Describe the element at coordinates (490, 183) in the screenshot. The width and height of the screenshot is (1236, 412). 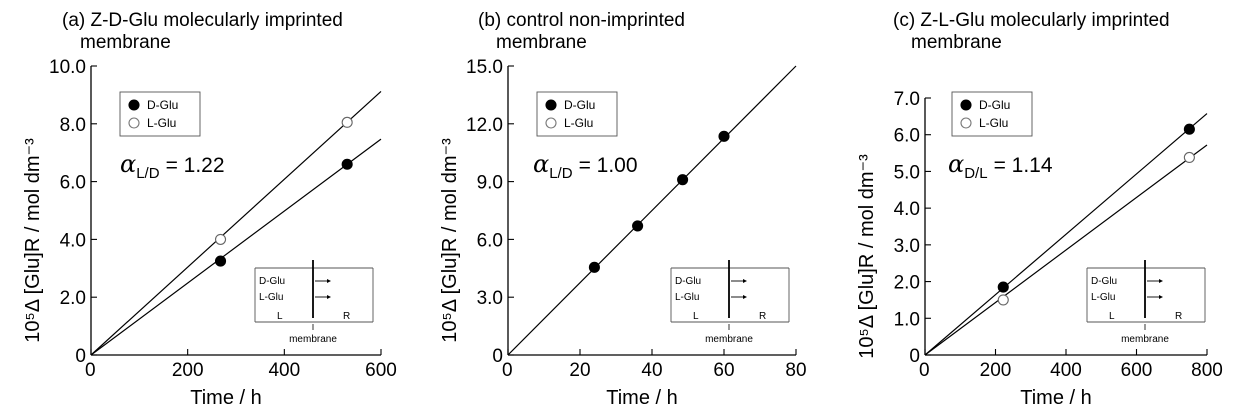
I see `y-tick-label: 9.0` at that location.